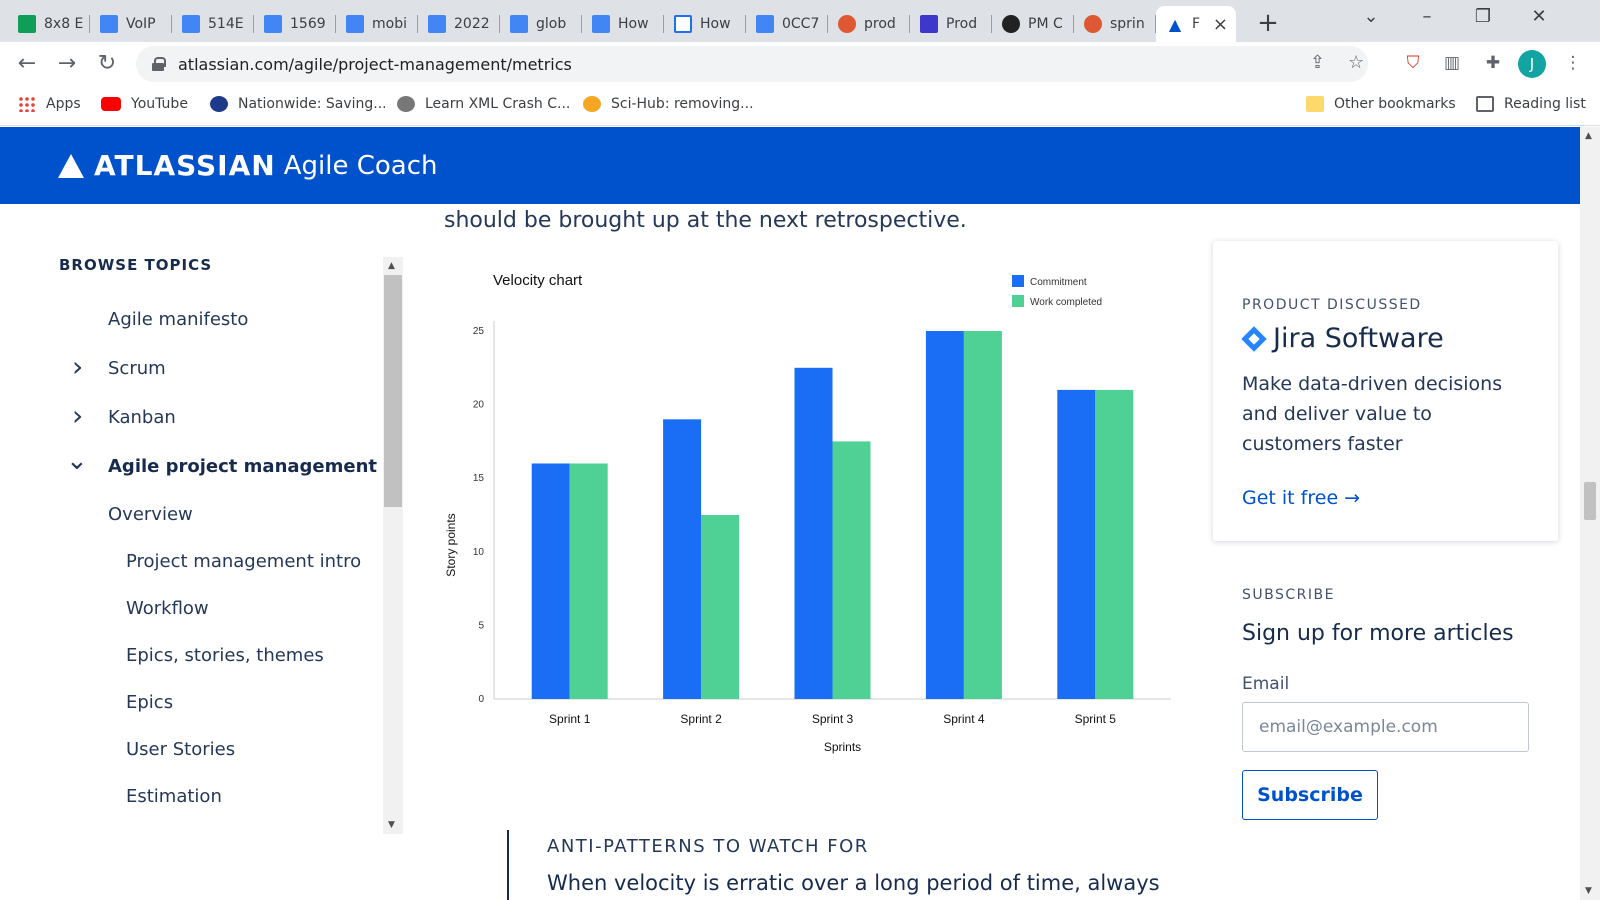 This screenshot has width=1600, height=900. Describe the element at coordinates (391, 825) in the screenshot. I see `scroll-down-icon: ▼` at that location.